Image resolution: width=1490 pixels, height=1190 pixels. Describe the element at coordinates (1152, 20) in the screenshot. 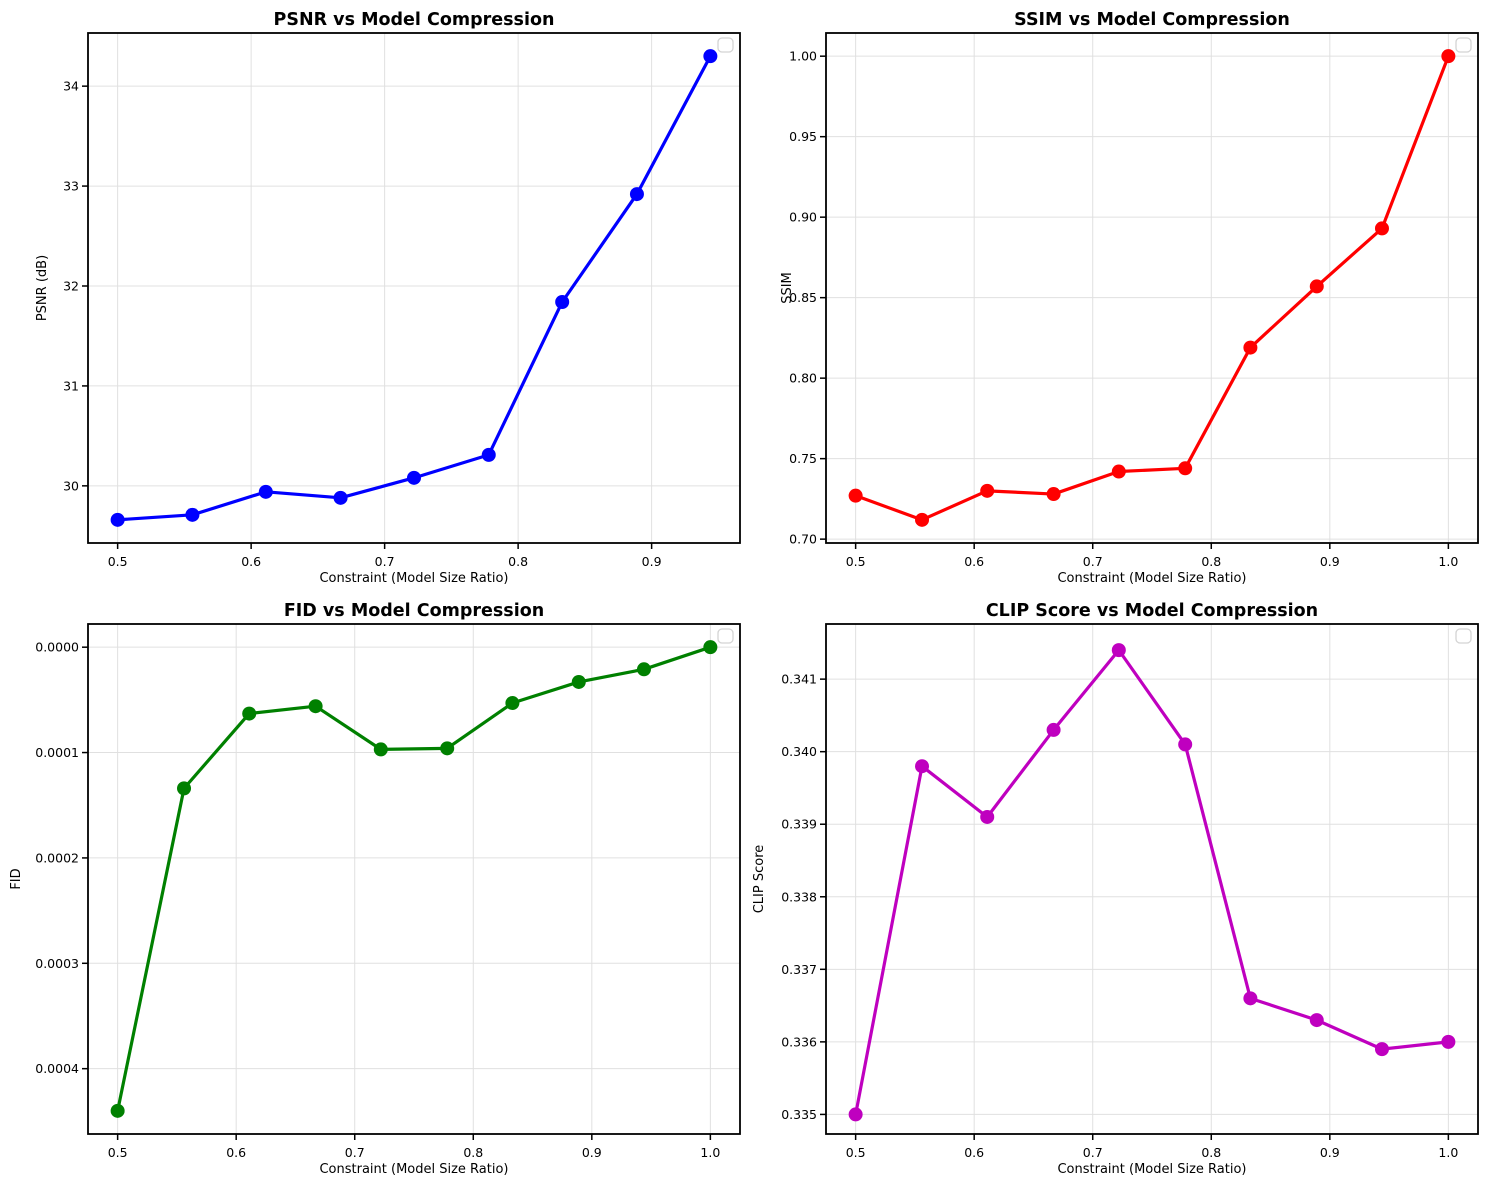

I see `chart-title: SSIM vs Model Compression` at that location.